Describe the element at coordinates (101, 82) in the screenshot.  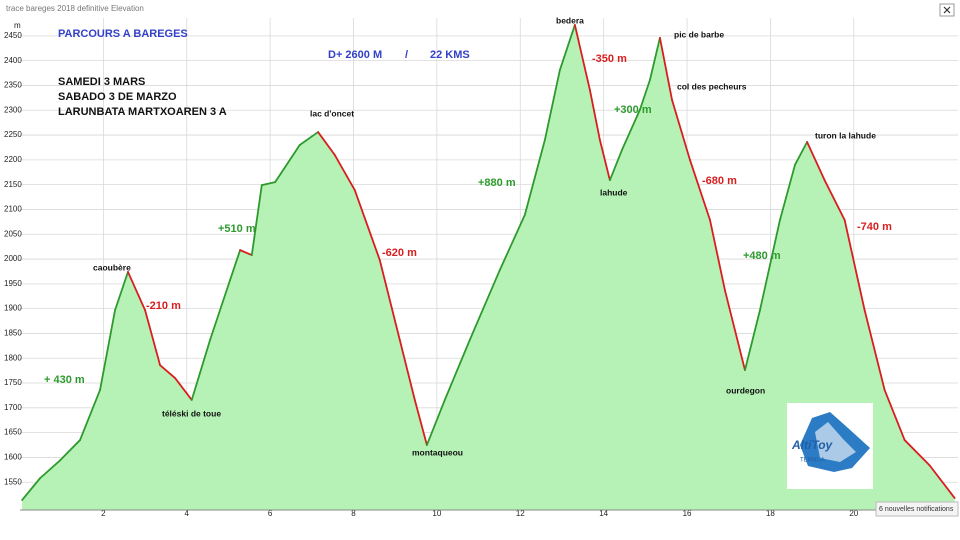
I see `info-text: SAMEDI 3 MARS` at that location.